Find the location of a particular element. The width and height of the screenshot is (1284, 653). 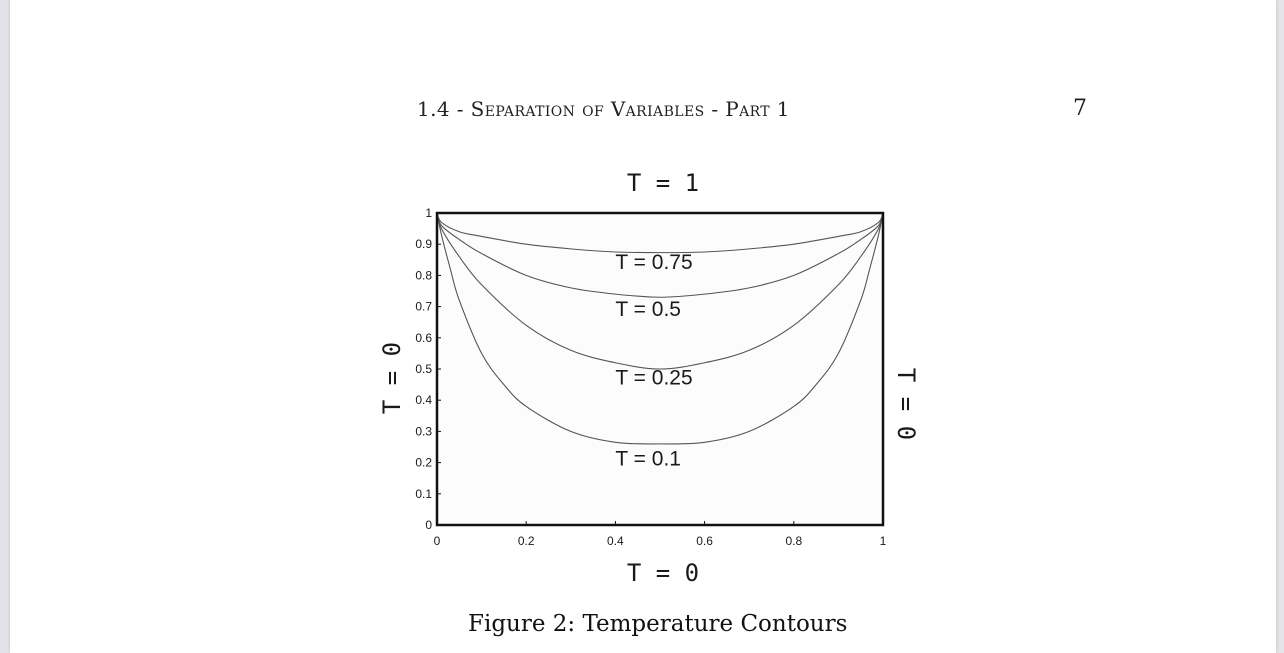

contour-label-3: T = 0.25 is located at coordinates (653, 378).